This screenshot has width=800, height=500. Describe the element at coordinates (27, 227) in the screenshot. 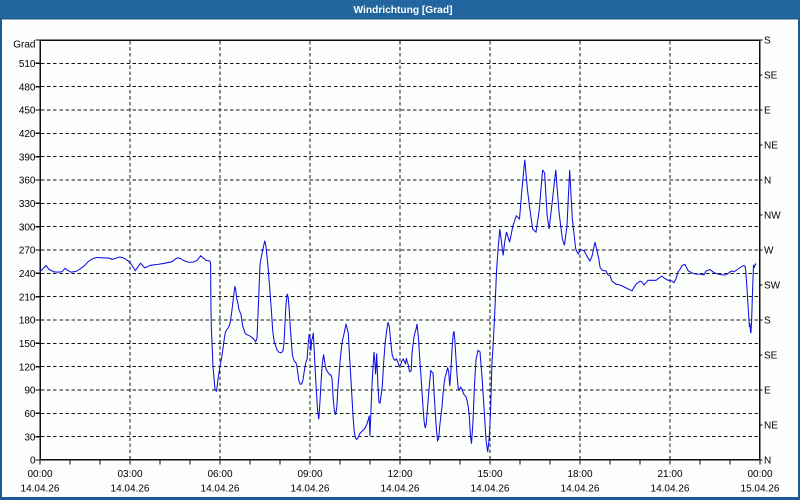

I see `svg-text: 300` at that location.